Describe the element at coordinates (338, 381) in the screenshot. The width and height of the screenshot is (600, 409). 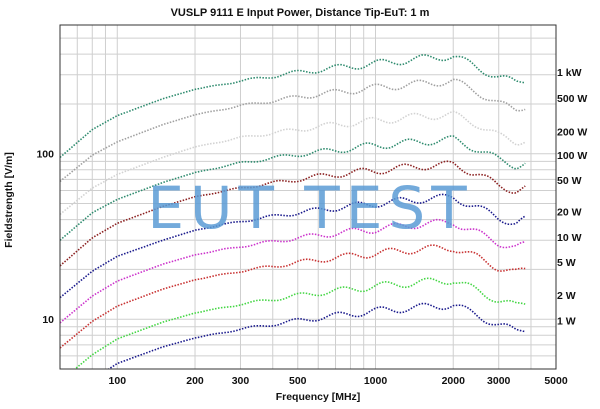
I see `x-tick-labels: 100 200 300 500 1000 2000 3000 5000` at that location.